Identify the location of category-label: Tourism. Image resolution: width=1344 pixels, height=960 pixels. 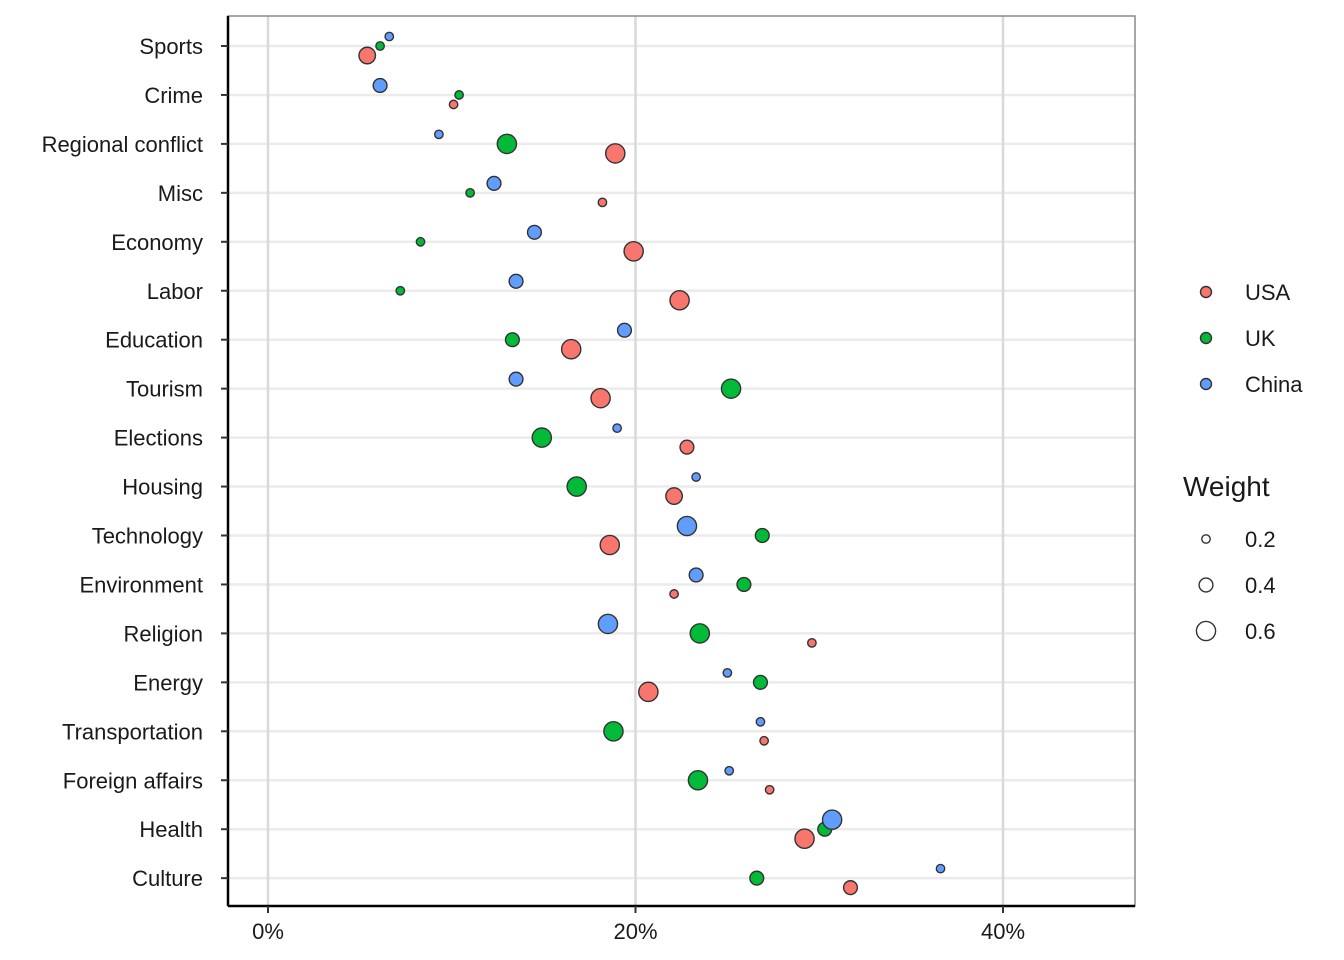
(164, 389).